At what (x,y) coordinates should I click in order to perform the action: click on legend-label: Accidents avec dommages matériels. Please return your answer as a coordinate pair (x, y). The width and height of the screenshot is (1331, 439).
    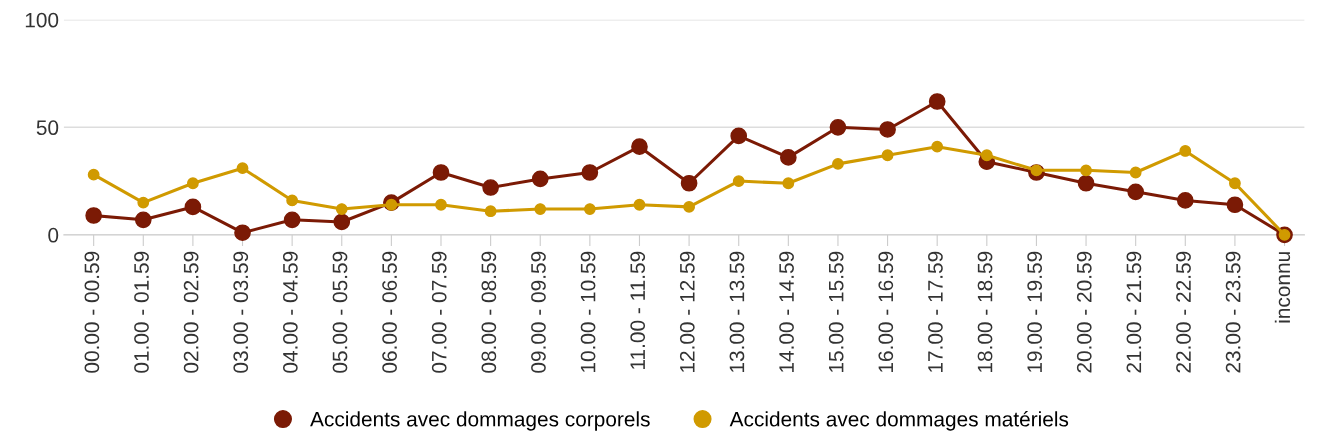
    Looking at the image, I should click on (899, 421).